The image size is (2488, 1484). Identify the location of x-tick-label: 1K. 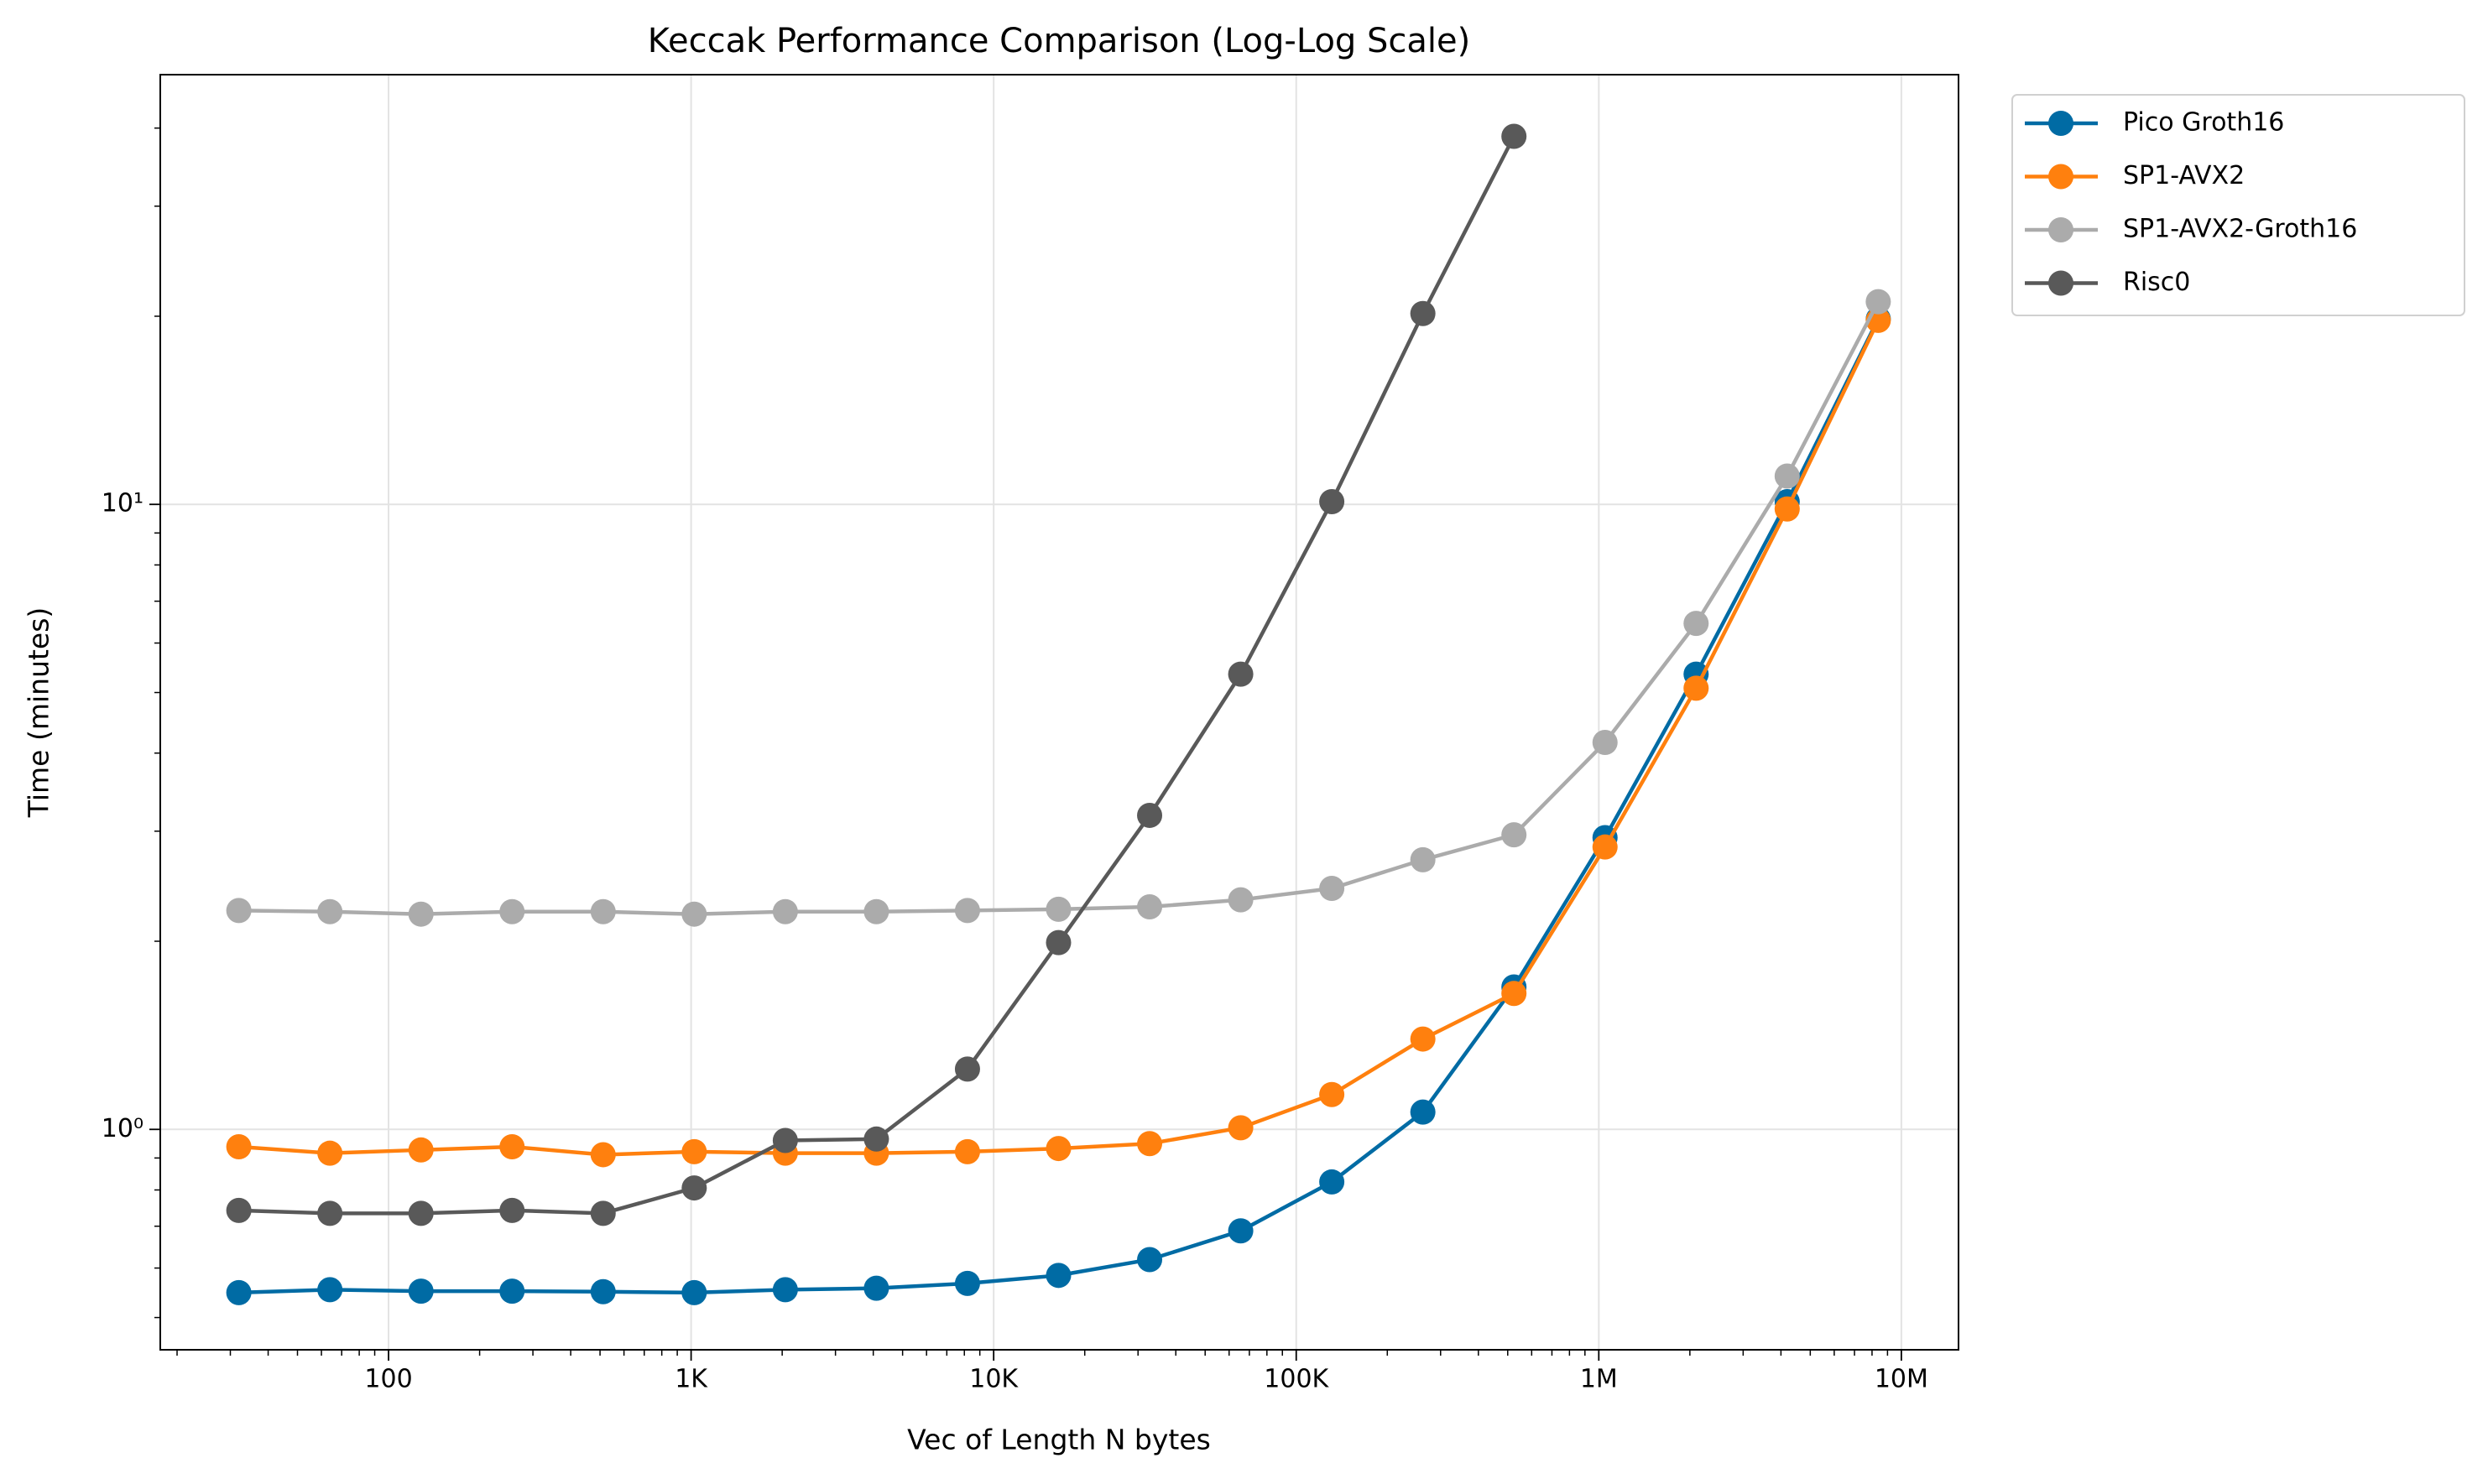
(691, 1379).